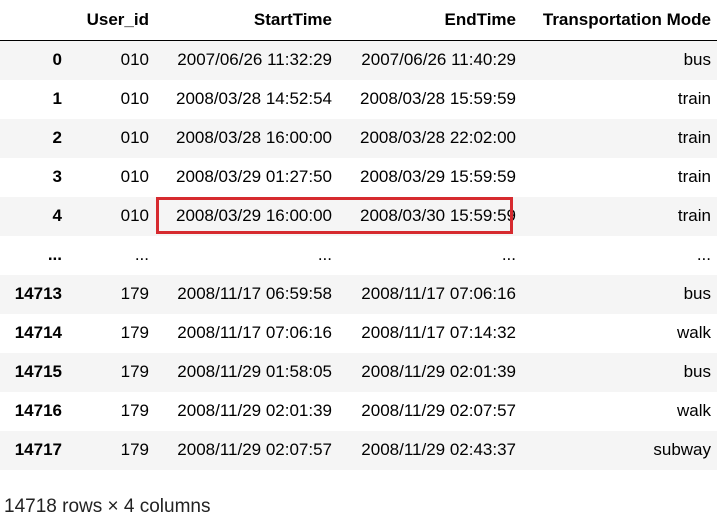 This screenshot has height=519, width=717. Describe the element at coordinates (682, 449) in the screenshot. I see `cell-transportation-mode: subway` at that location.